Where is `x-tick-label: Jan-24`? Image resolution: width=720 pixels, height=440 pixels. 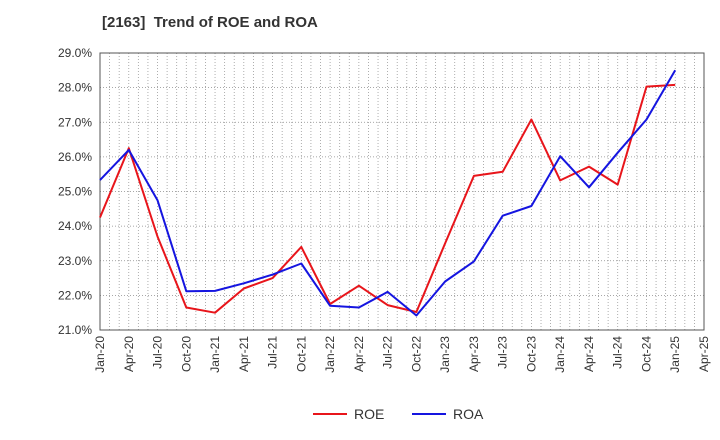 x-tick-label: Jan-24 is located at coordinates (560, 354).